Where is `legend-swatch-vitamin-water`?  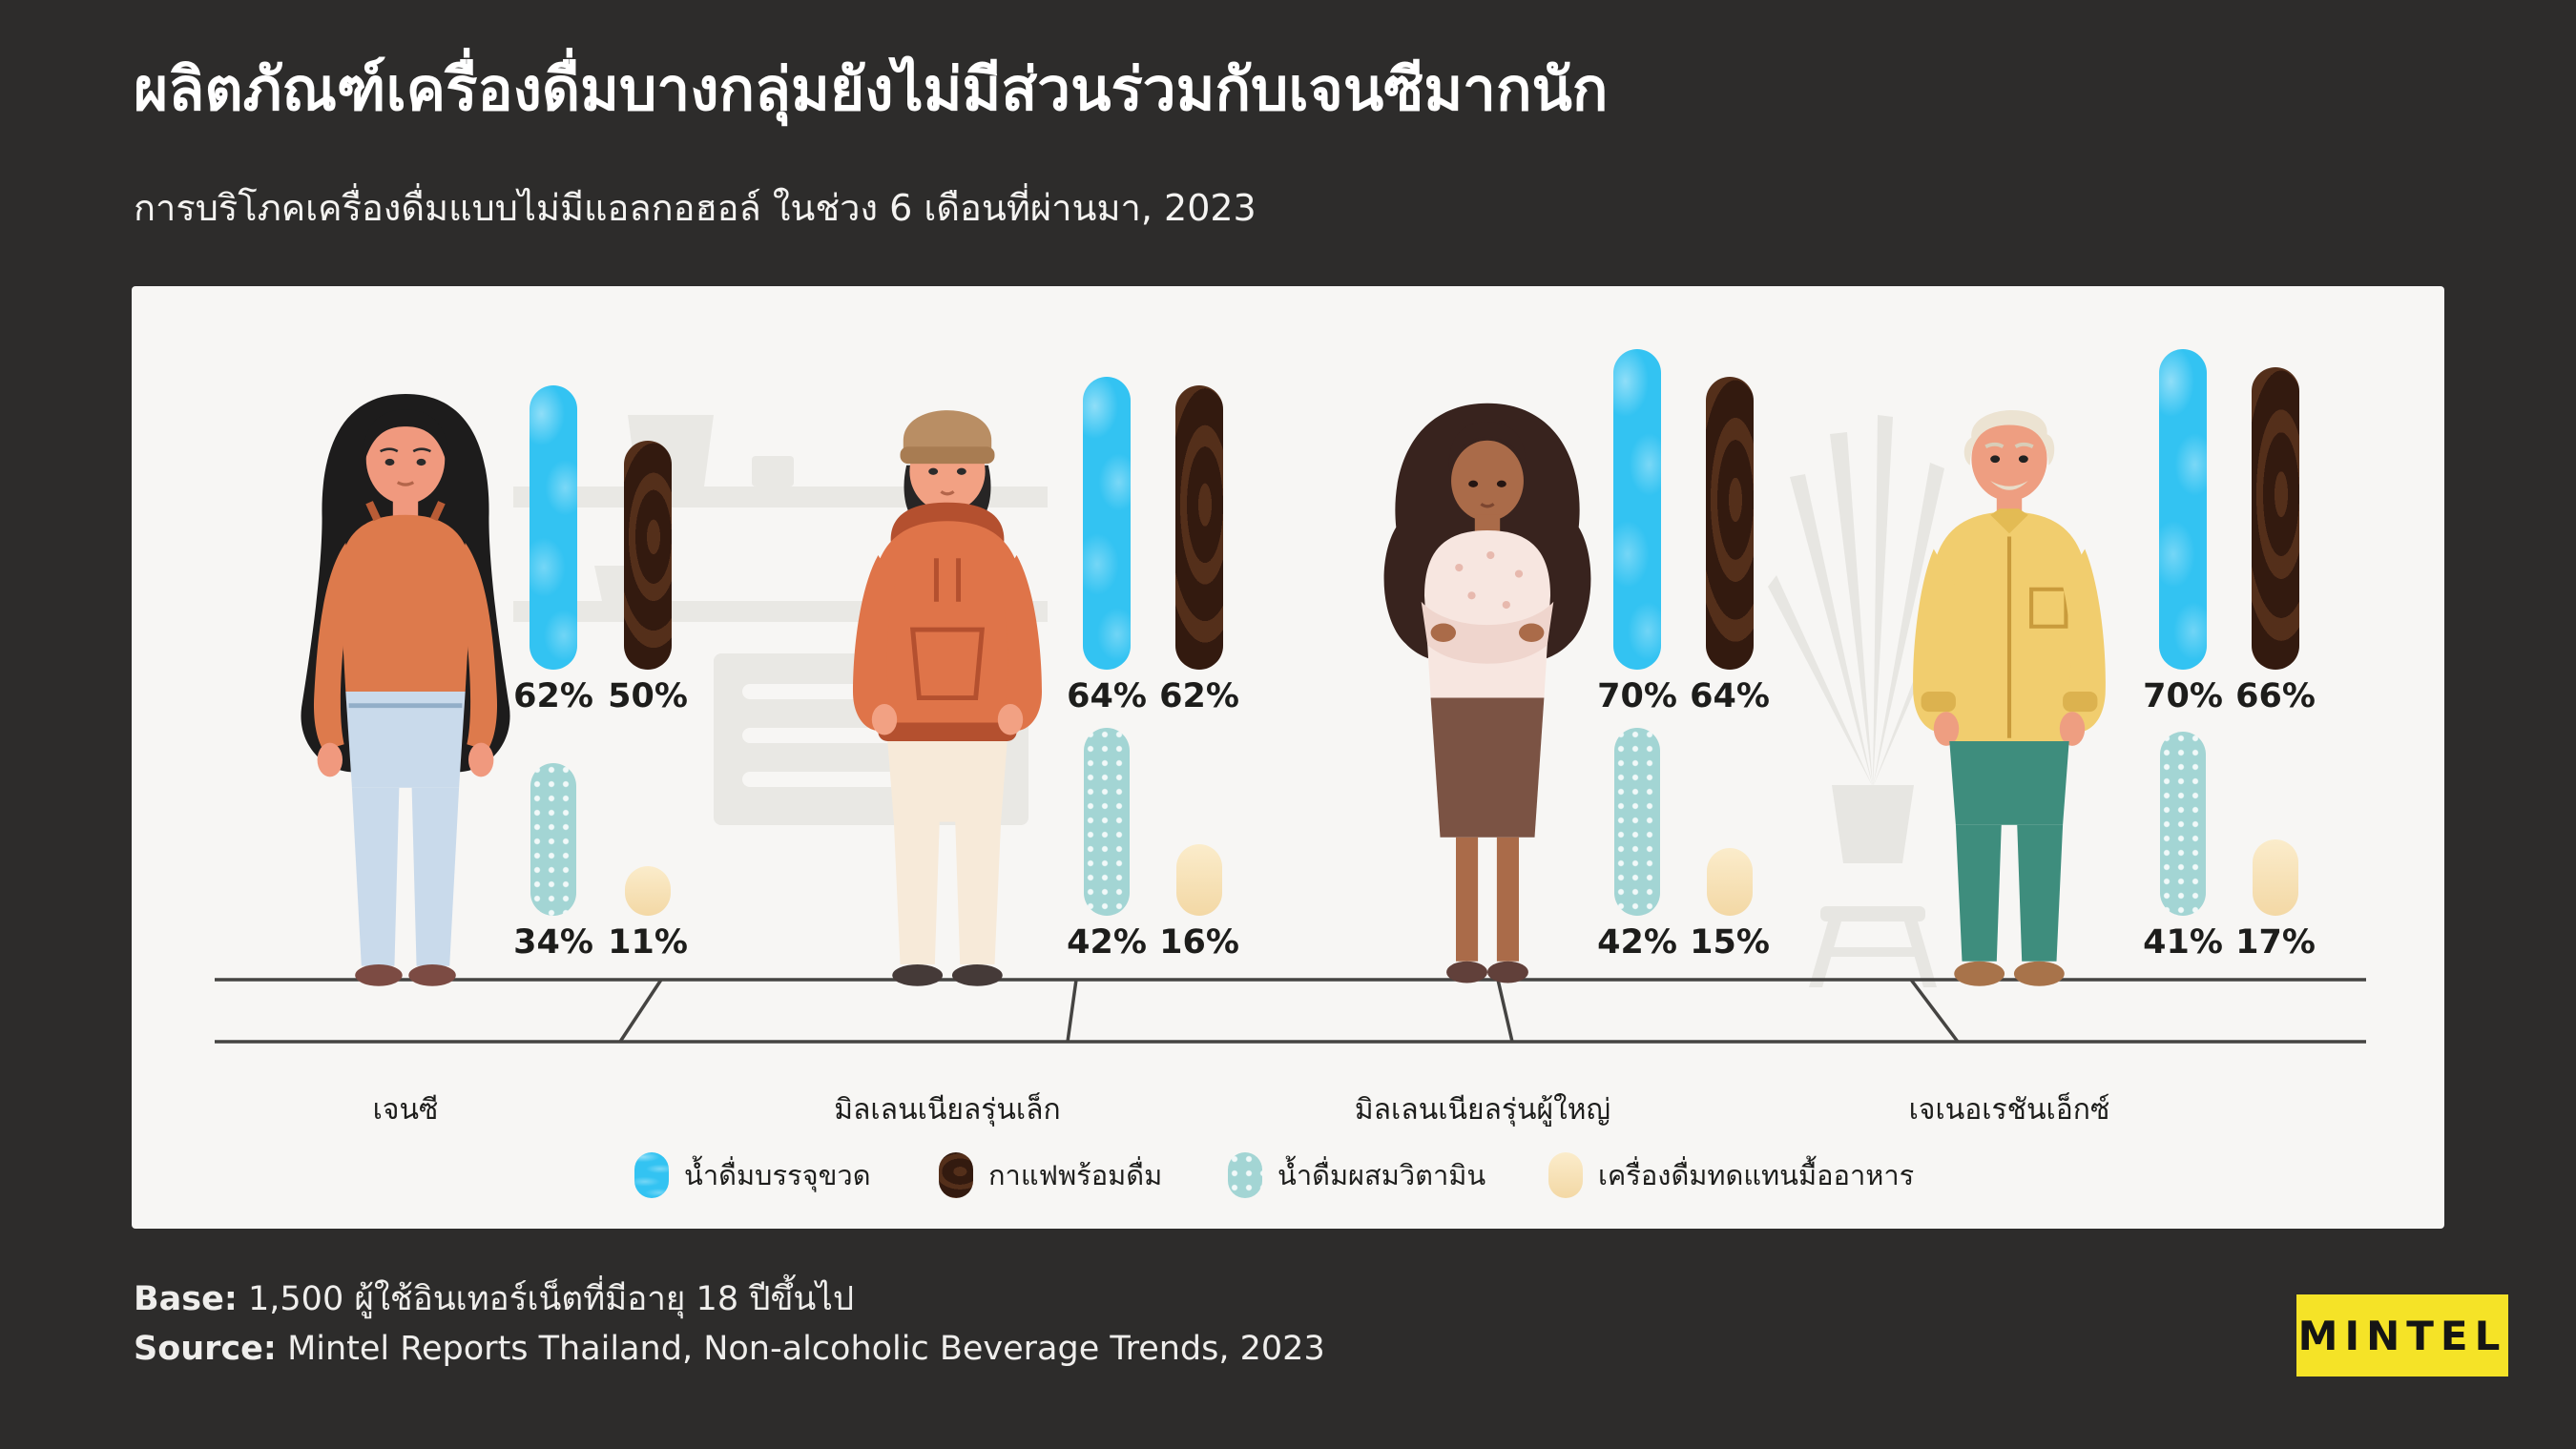 legend-swatch-vitamin-water is located at coordinates (1245, 1175).